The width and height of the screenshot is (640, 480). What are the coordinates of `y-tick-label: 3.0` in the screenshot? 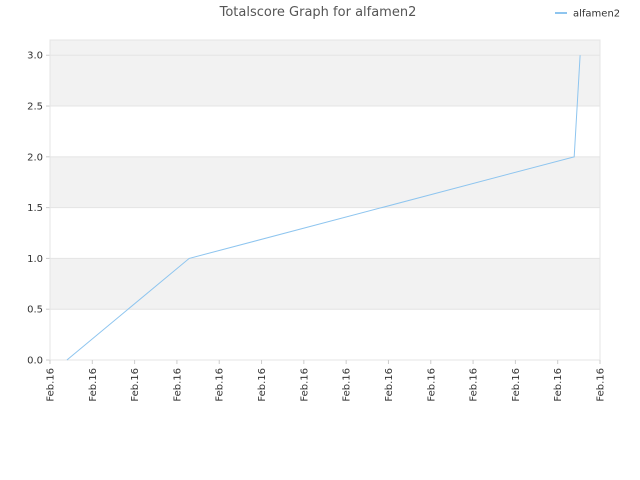 It's located at (35, 56).